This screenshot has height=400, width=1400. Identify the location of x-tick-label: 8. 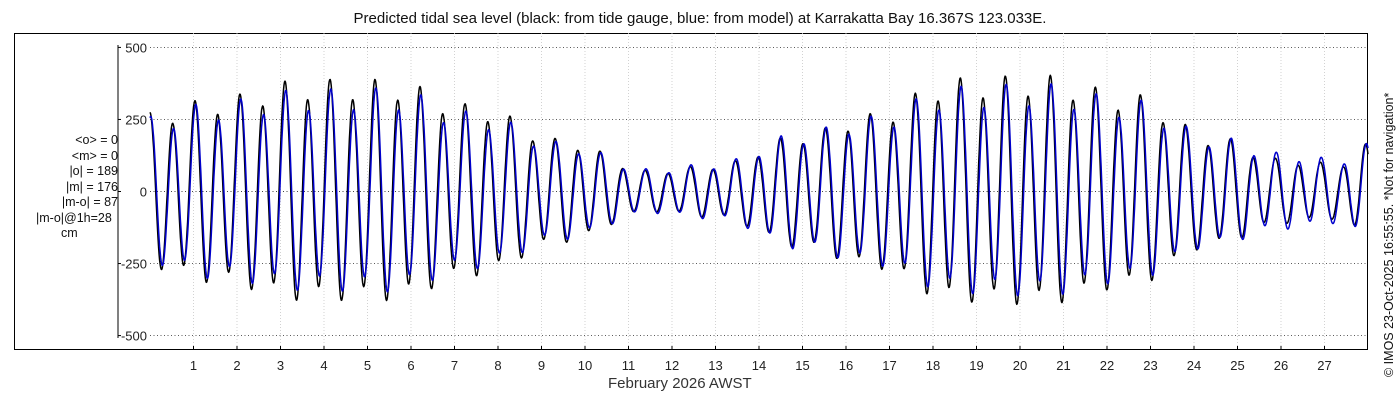
(497, 365).